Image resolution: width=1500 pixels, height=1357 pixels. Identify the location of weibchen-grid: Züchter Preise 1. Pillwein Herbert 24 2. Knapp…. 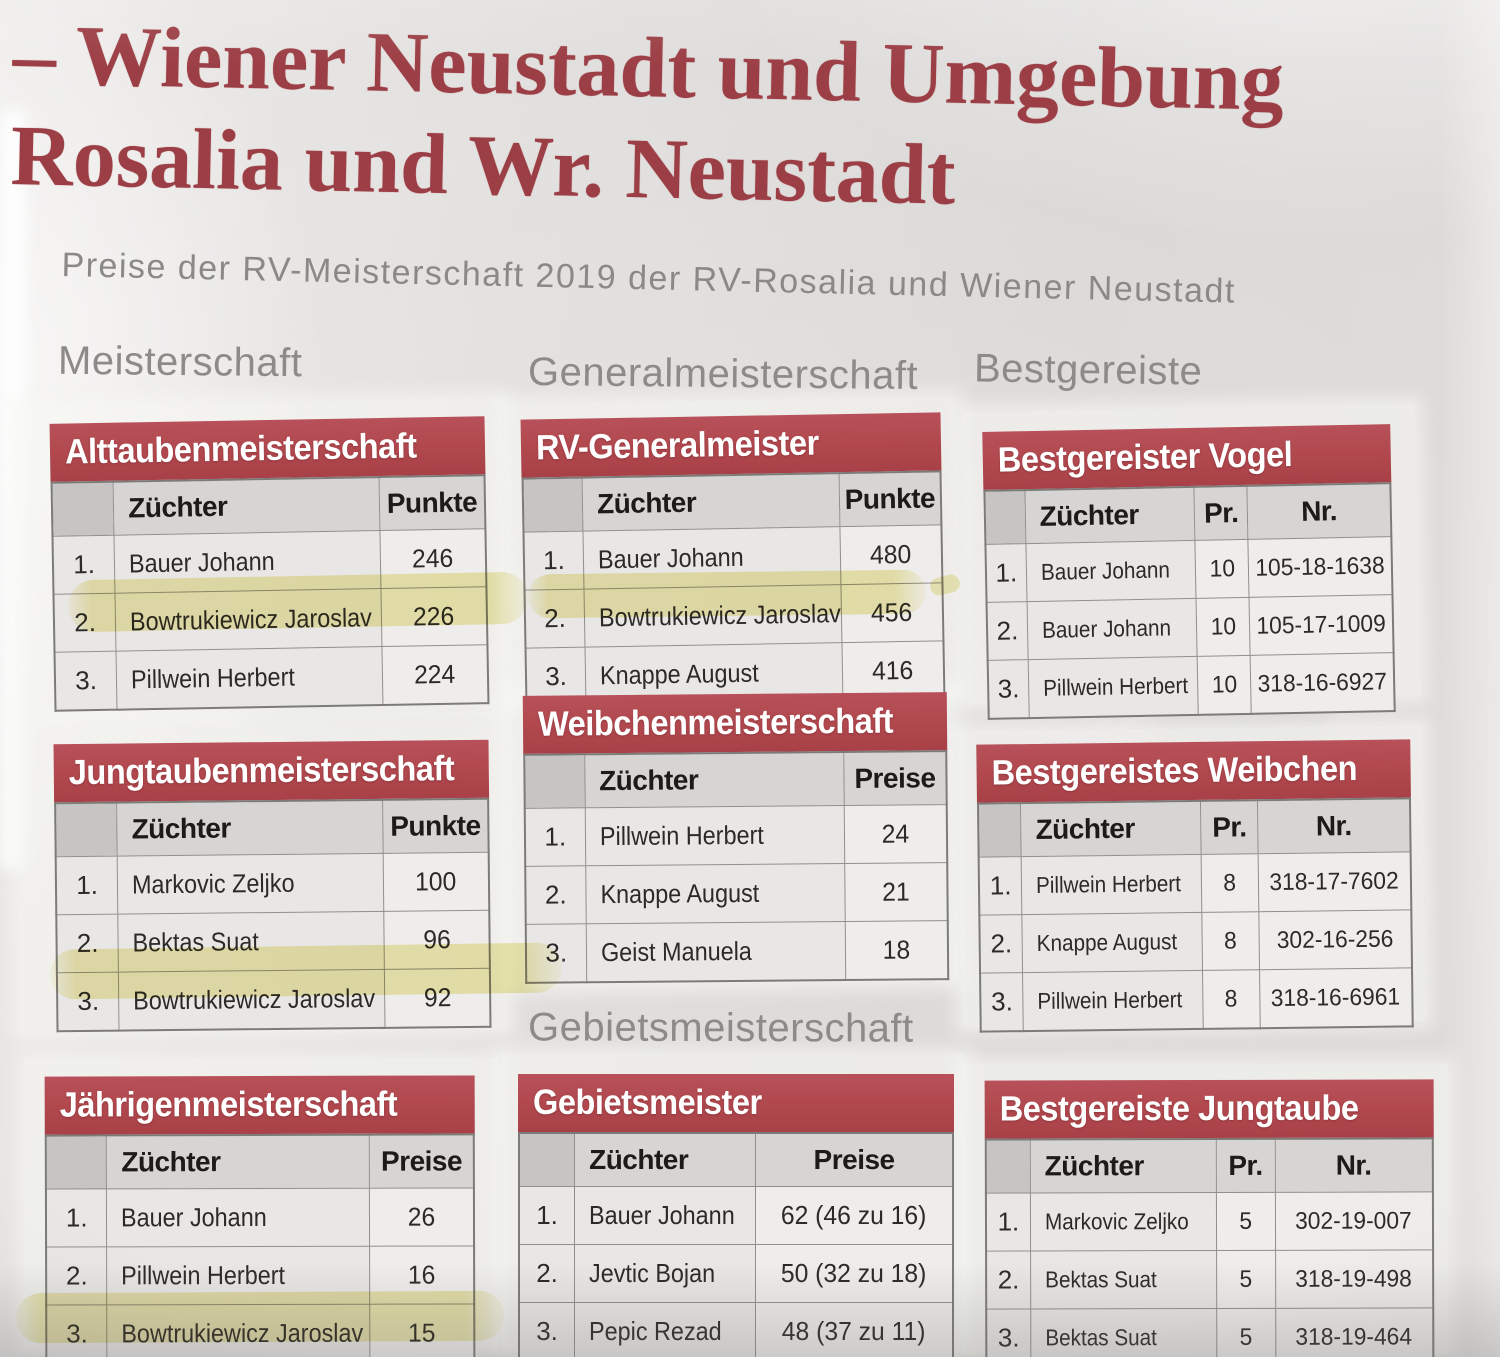
(736, 867).